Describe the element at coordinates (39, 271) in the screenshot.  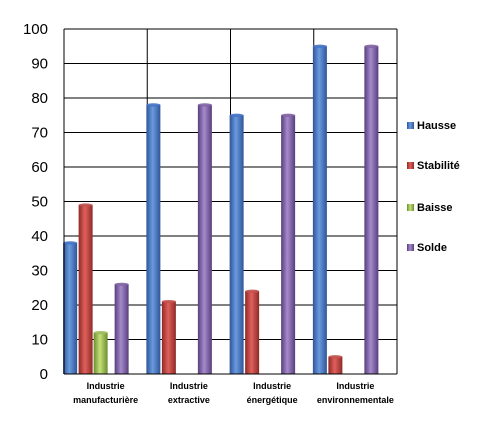
I see `y-tick-label: 30` at that location.